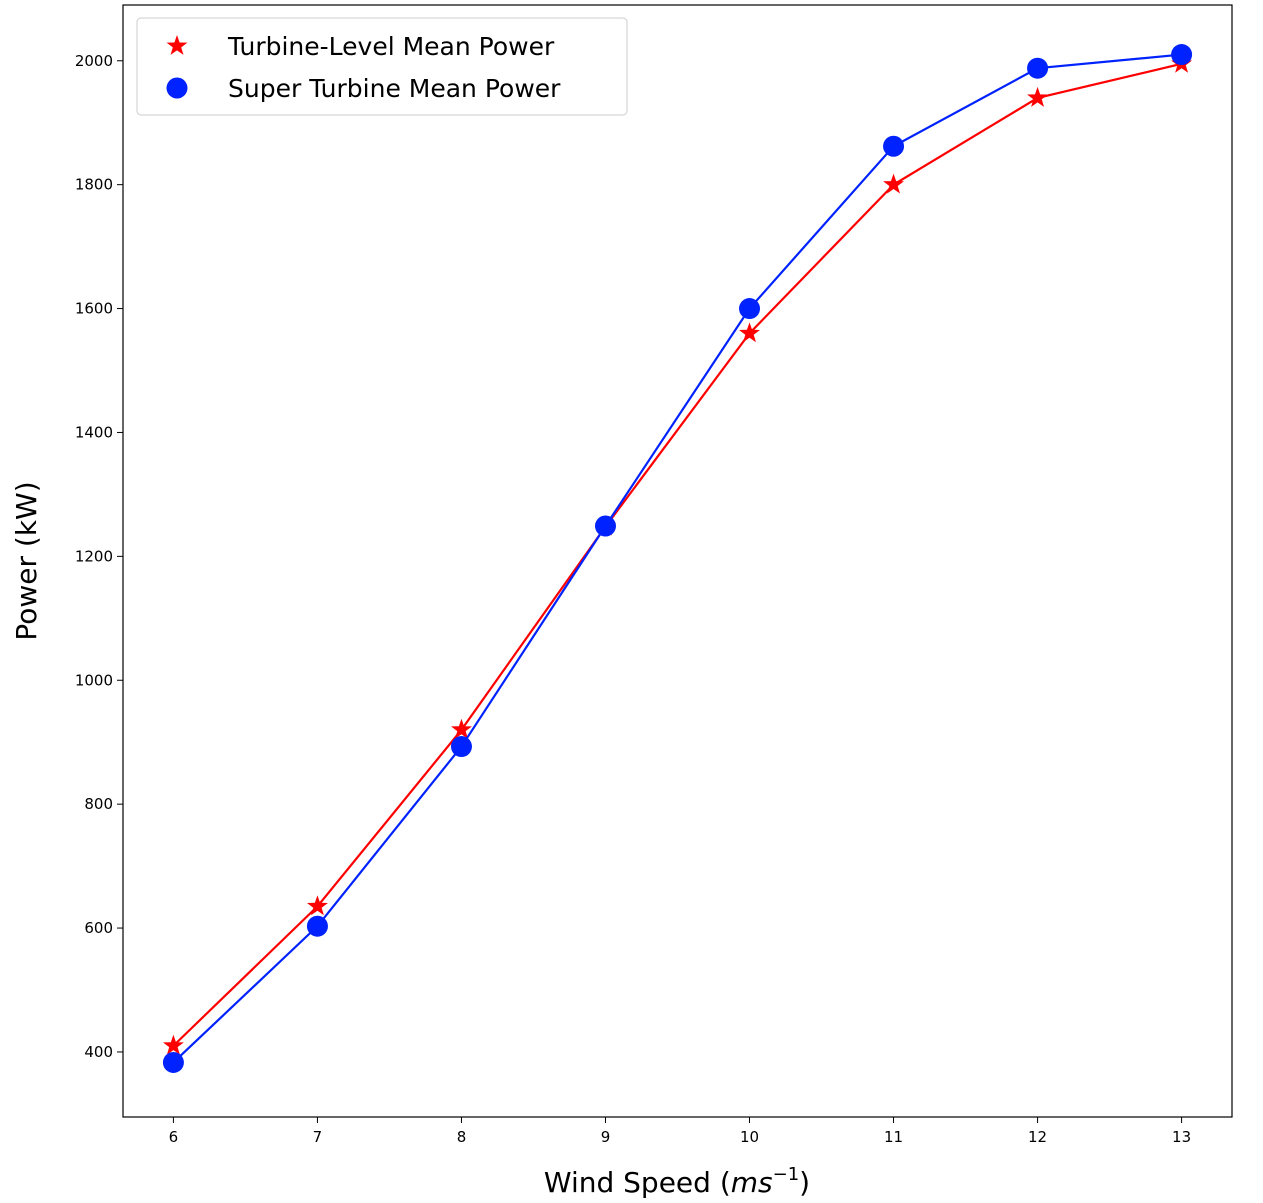  Describe the element at coordinates (786, 1174) in the screenshot. I see `x-axis-title-exponent: −1` at that location.